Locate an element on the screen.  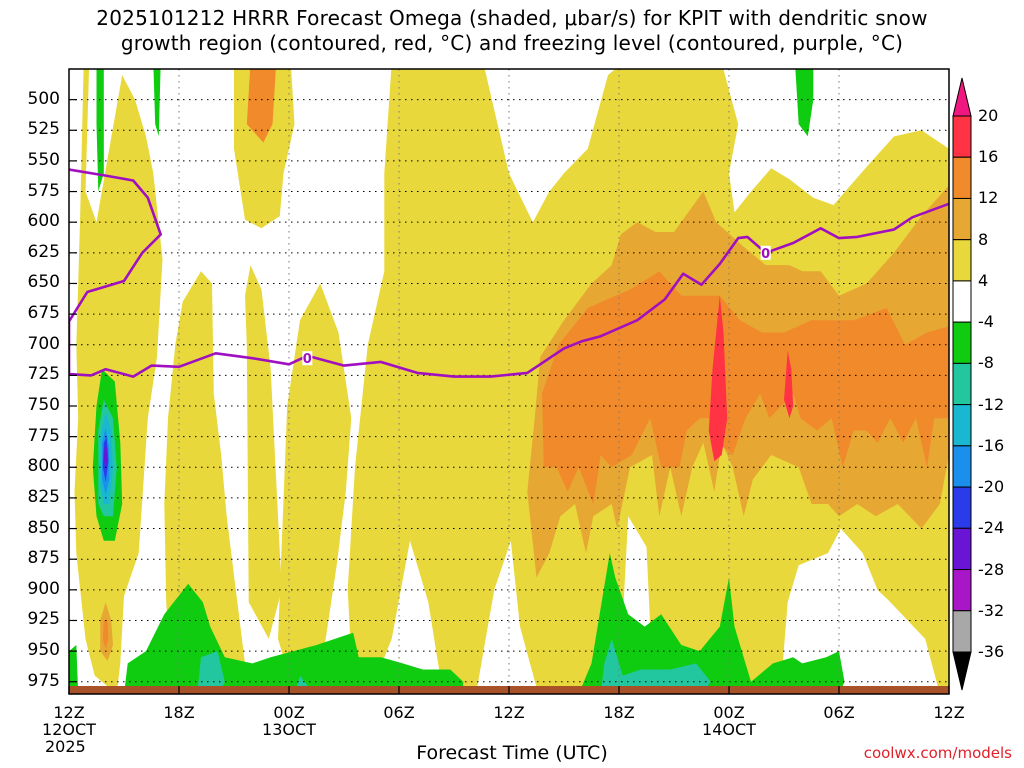
credit-link: coolwx.com/models is located at coordinates (937, 753).